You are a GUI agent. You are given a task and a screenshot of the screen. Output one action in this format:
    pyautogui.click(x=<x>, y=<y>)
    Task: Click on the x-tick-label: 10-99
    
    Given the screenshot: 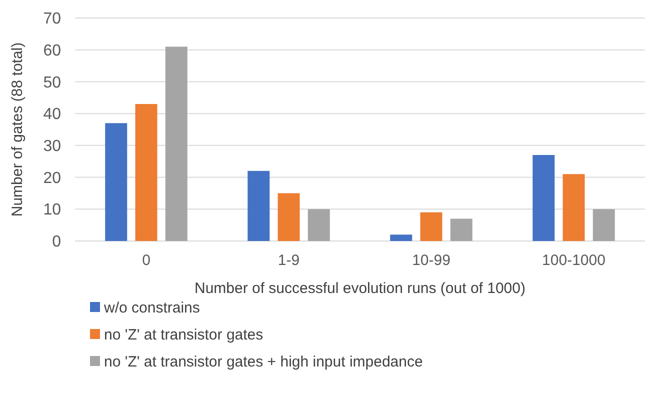 What is the action you would take?
    pyautogui.click(x=431, y=260)
    